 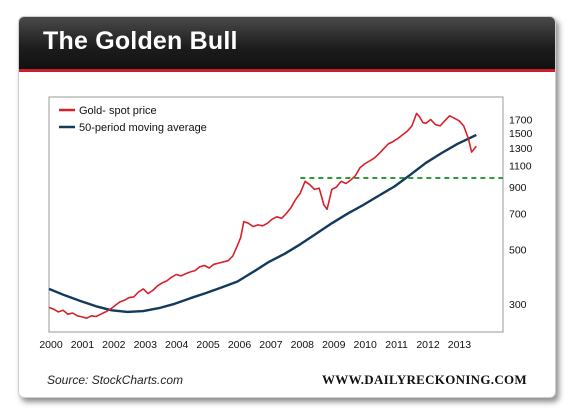 I want to click on y-tick-label: 700, so click(x=518, y=215).